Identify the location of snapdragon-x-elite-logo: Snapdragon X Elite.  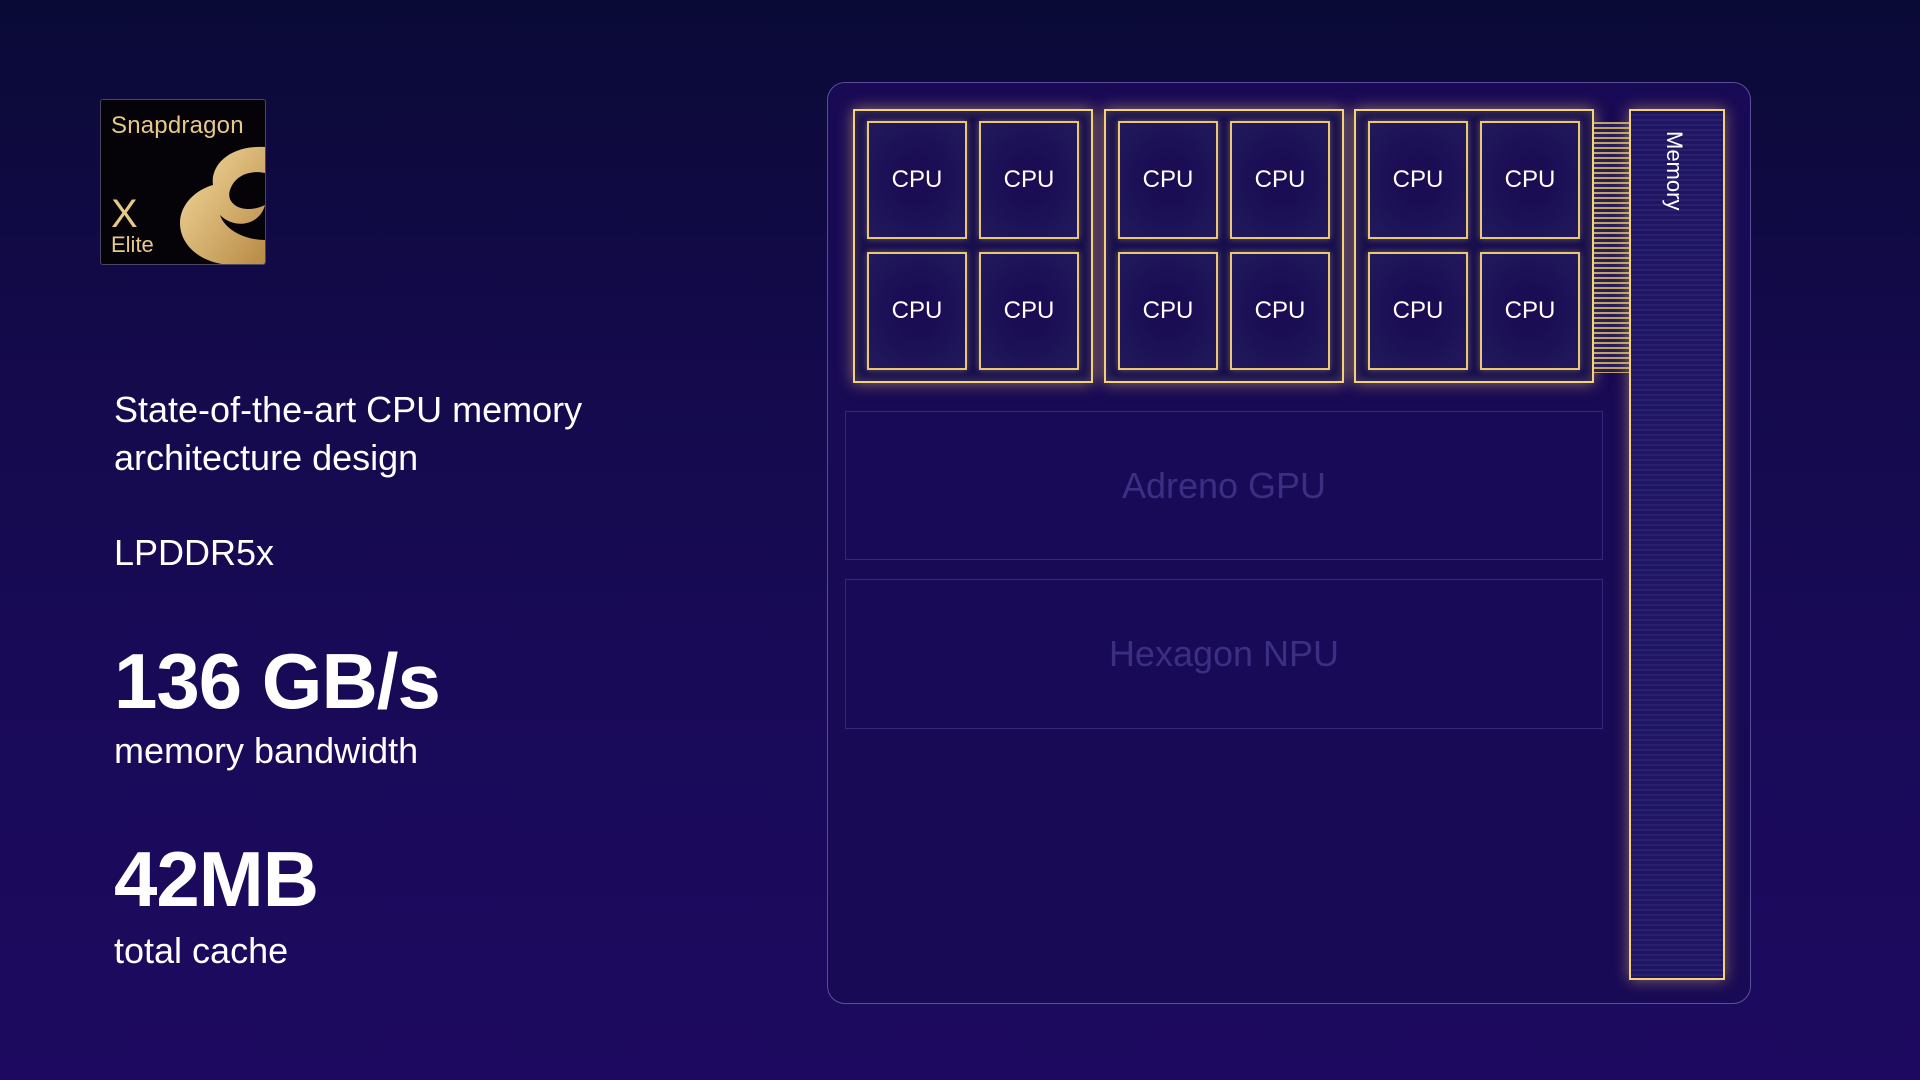
(183, 182).